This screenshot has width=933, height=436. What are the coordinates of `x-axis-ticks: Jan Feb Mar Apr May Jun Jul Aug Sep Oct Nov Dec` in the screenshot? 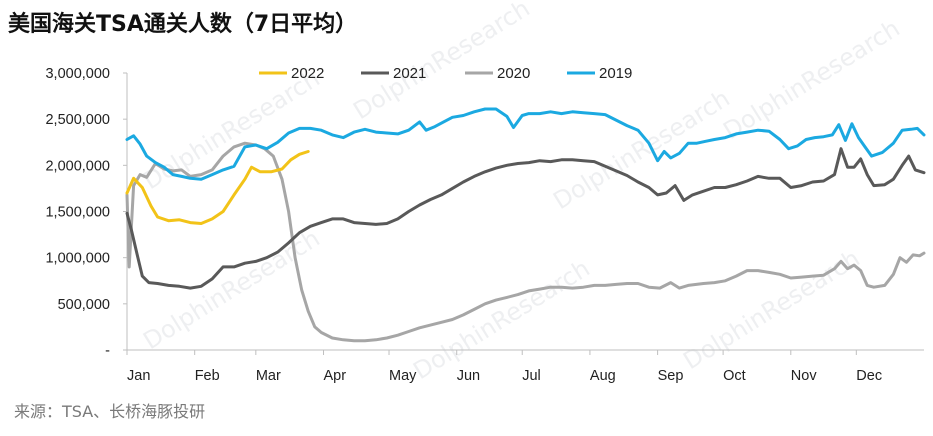 It's located at (504, 367).